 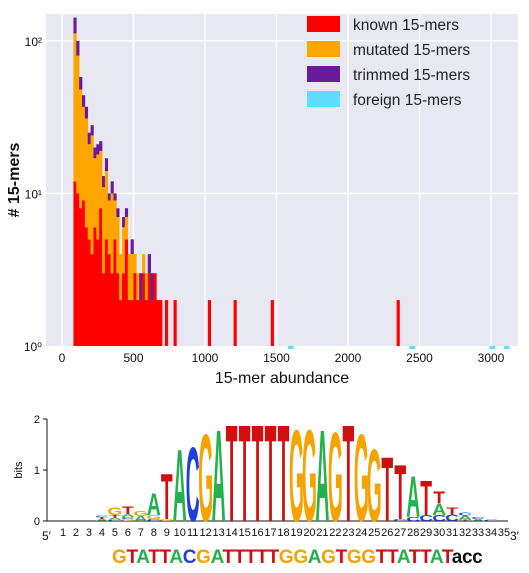 What do you see at coordinates (411, 50) in the screenshot?
I see `legend-label: mutated 15-mers` at bounding box center [411, 50].